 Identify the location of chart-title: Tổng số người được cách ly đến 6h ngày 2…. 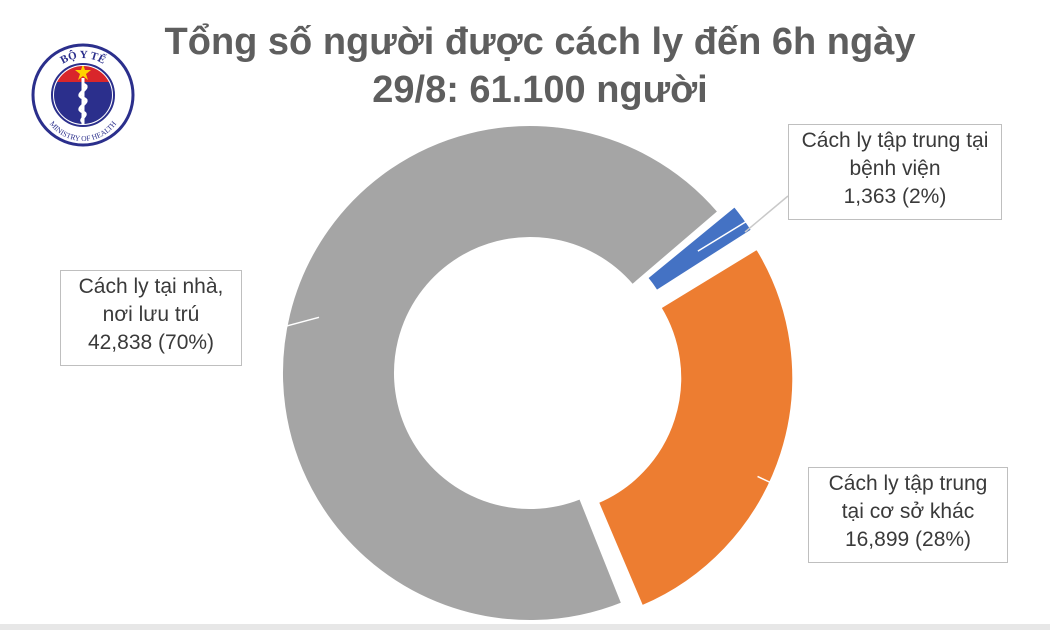
(540, 66).